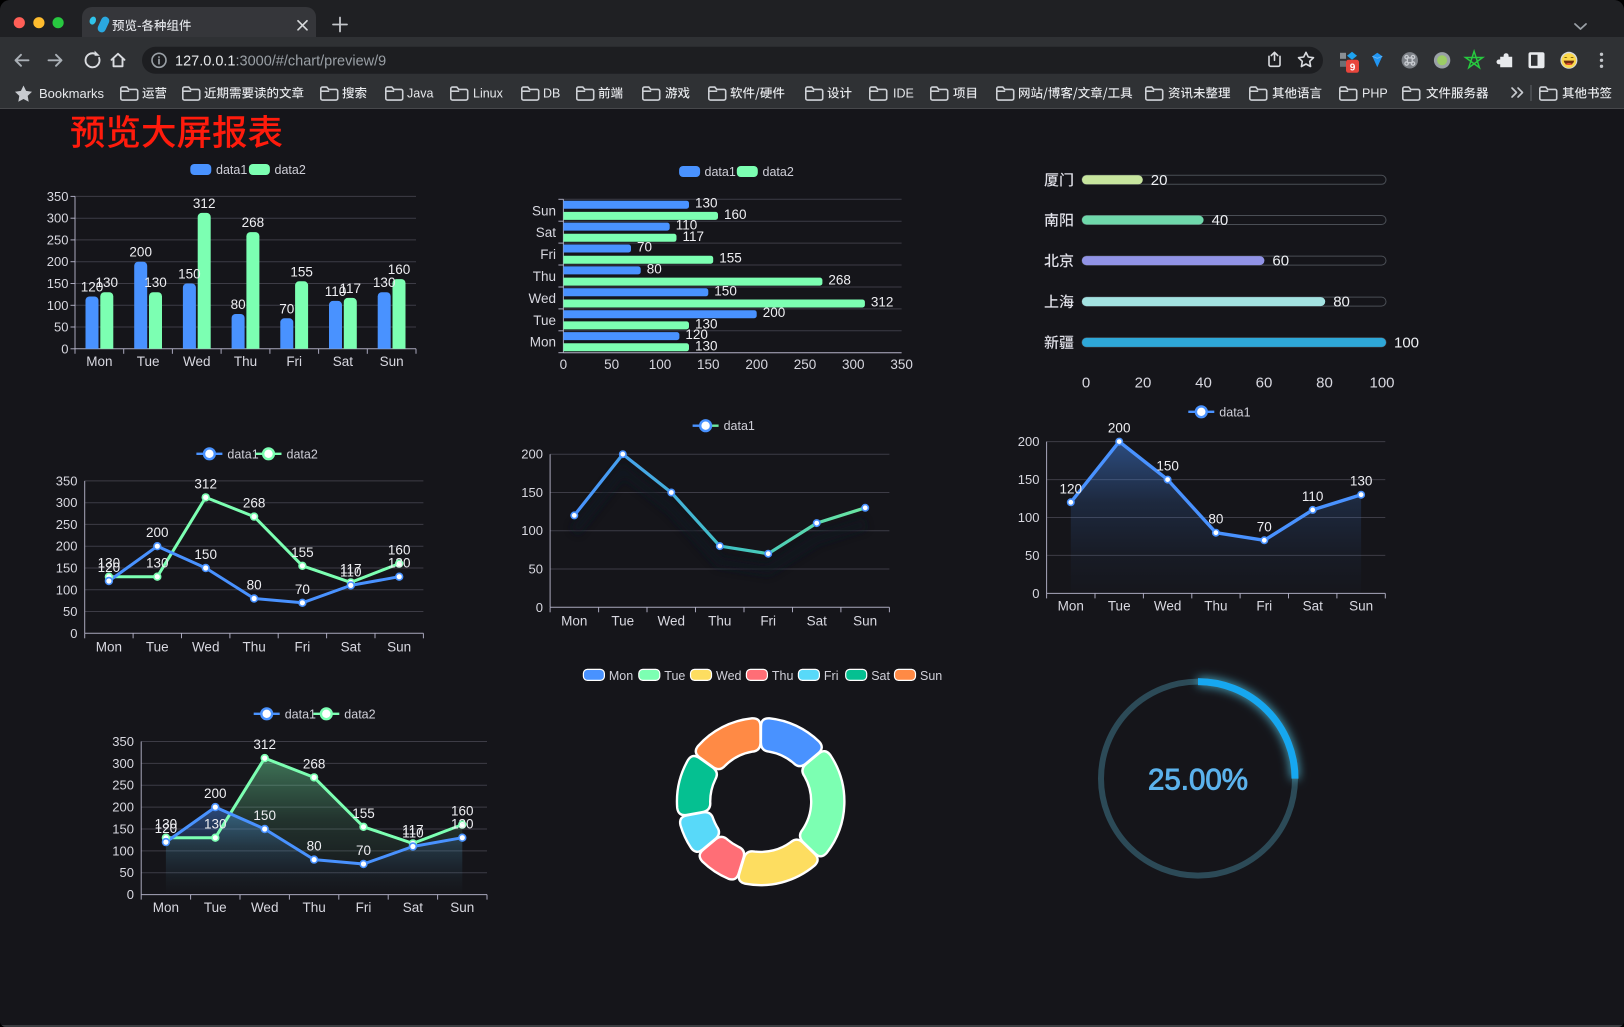  Describe the element at coordinates (1264, 383) in the screenshot. I see `svg-text: 60` at that location.